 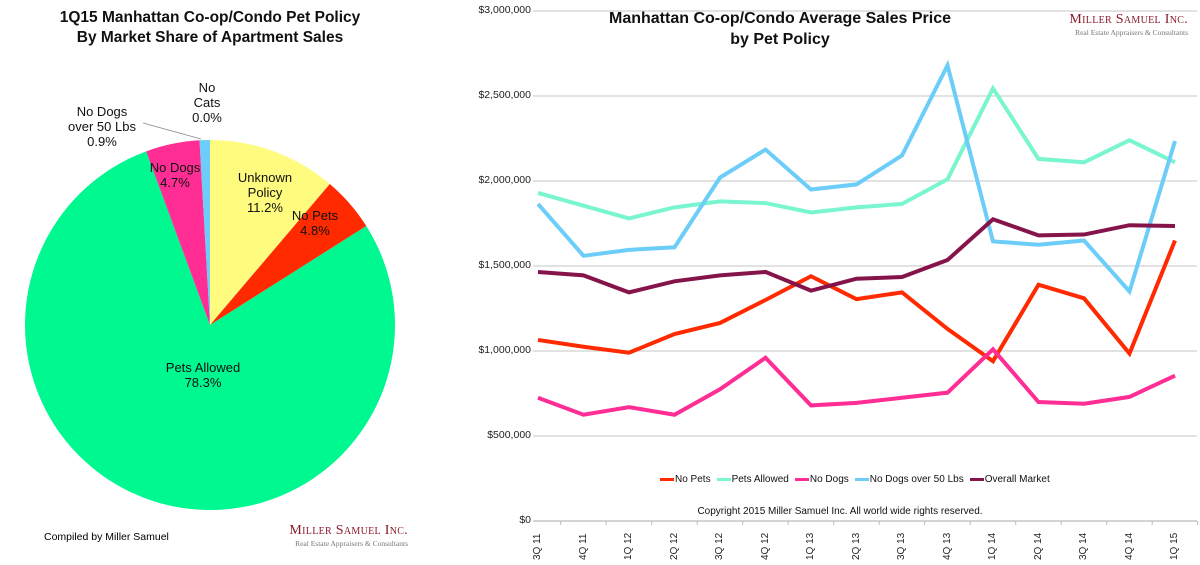 What do you see at coordinates (829, 479) in the screenshot?
I see `legend-label: No Dogs` at bounding box center [829, 479].